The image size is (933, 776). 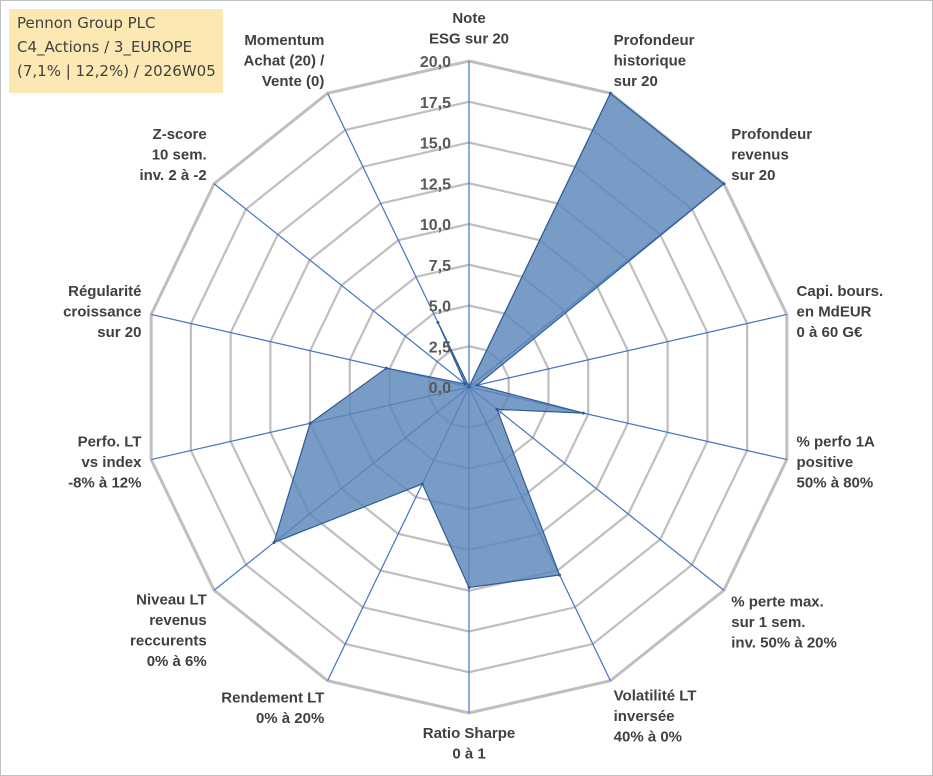 What do you see at coordinates (168, 641) in the screenshot?
I see `axis-label-line: reccurents` at bounding box center [168, 641].